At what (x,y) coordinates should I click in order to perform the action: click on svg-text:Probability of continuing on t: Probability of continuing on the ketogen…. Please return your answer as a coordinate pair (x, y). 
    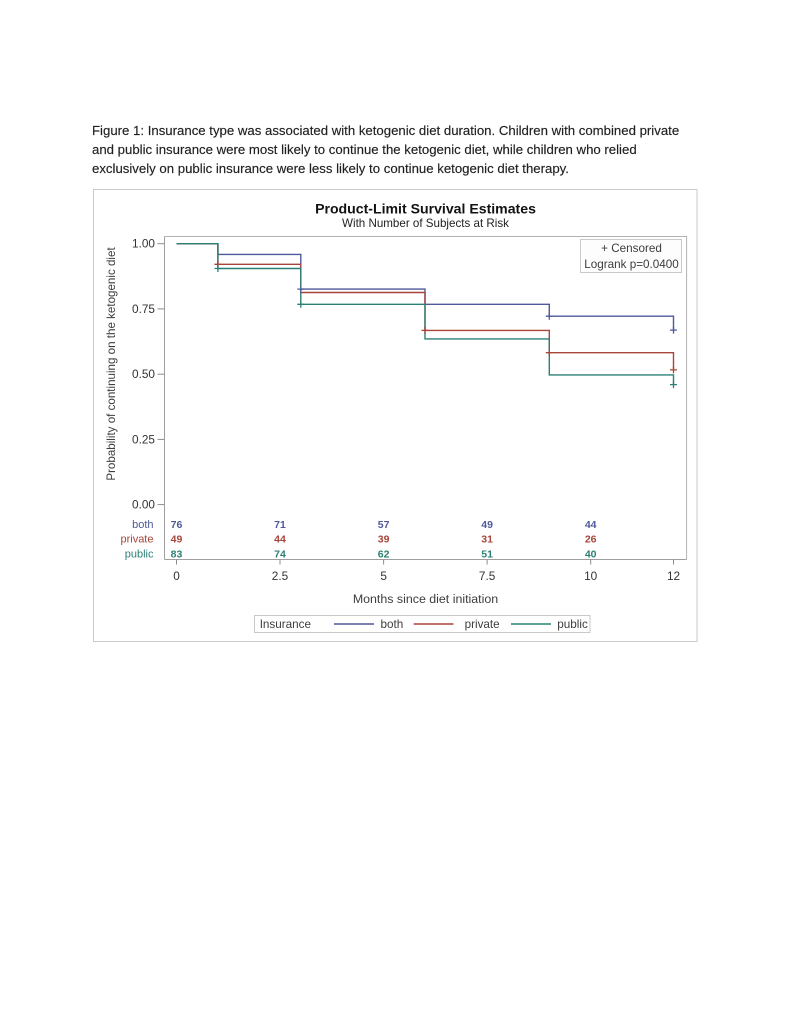
    Looking at the image, I should click on (111, 364).